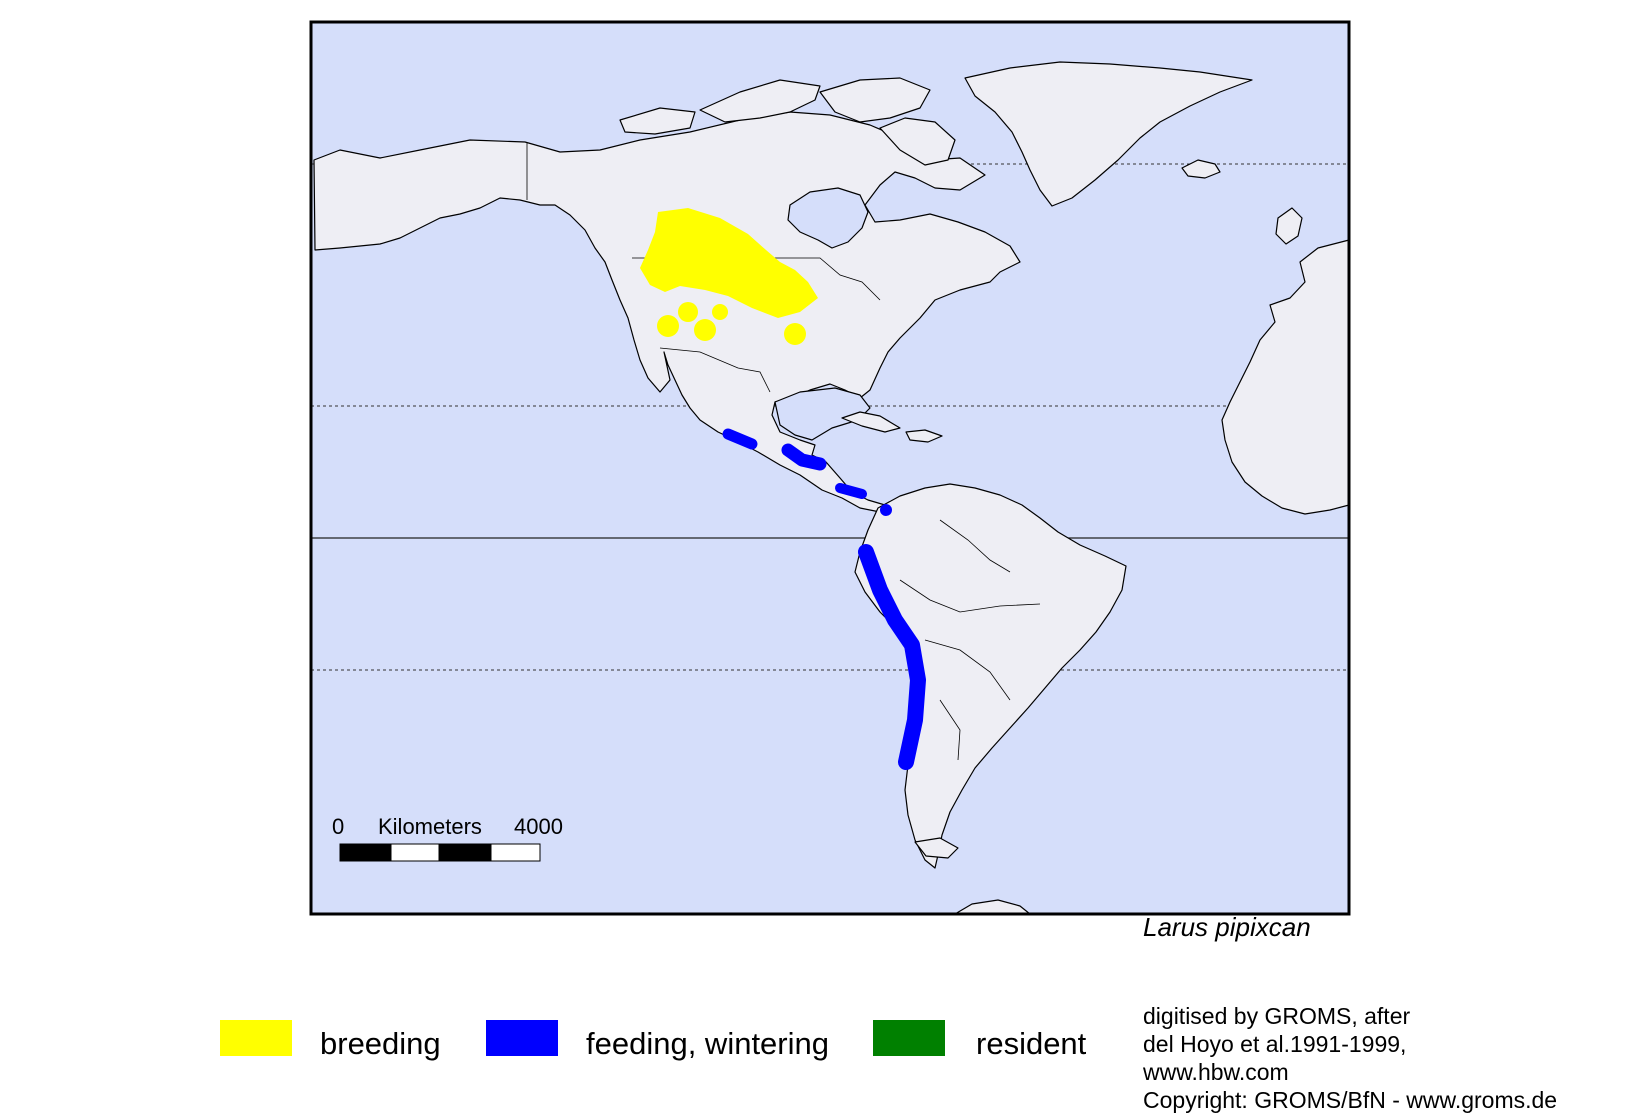 The image size is (1644, 1114). What do you see at coordinates (924, 436) in the screenshot?
I see `hispaniola` at bounding box center [924, 436].